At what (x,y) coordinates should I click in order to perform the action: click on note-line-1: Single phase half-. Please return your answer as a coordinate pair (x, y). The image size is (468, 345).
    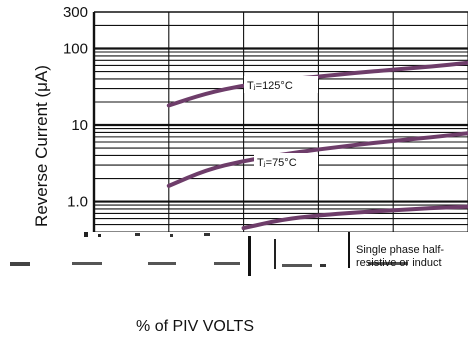
    Looking at the image, I should click on (400, 250).